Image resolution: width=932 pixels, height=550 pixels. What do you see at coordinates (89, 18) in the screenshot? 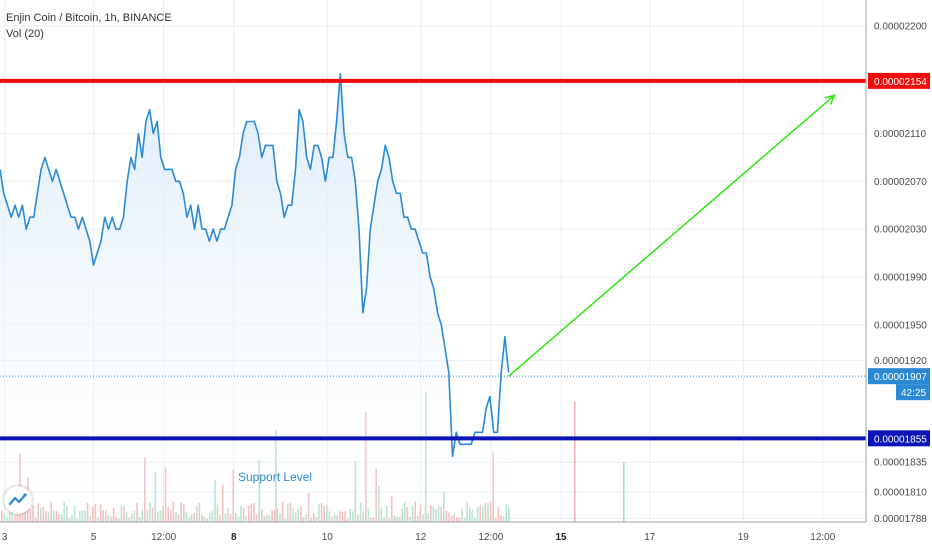
I see `symbol-title: Enjin Coin / Bitcoin, 1h, BINANCE` at bounding box center [89, 18].